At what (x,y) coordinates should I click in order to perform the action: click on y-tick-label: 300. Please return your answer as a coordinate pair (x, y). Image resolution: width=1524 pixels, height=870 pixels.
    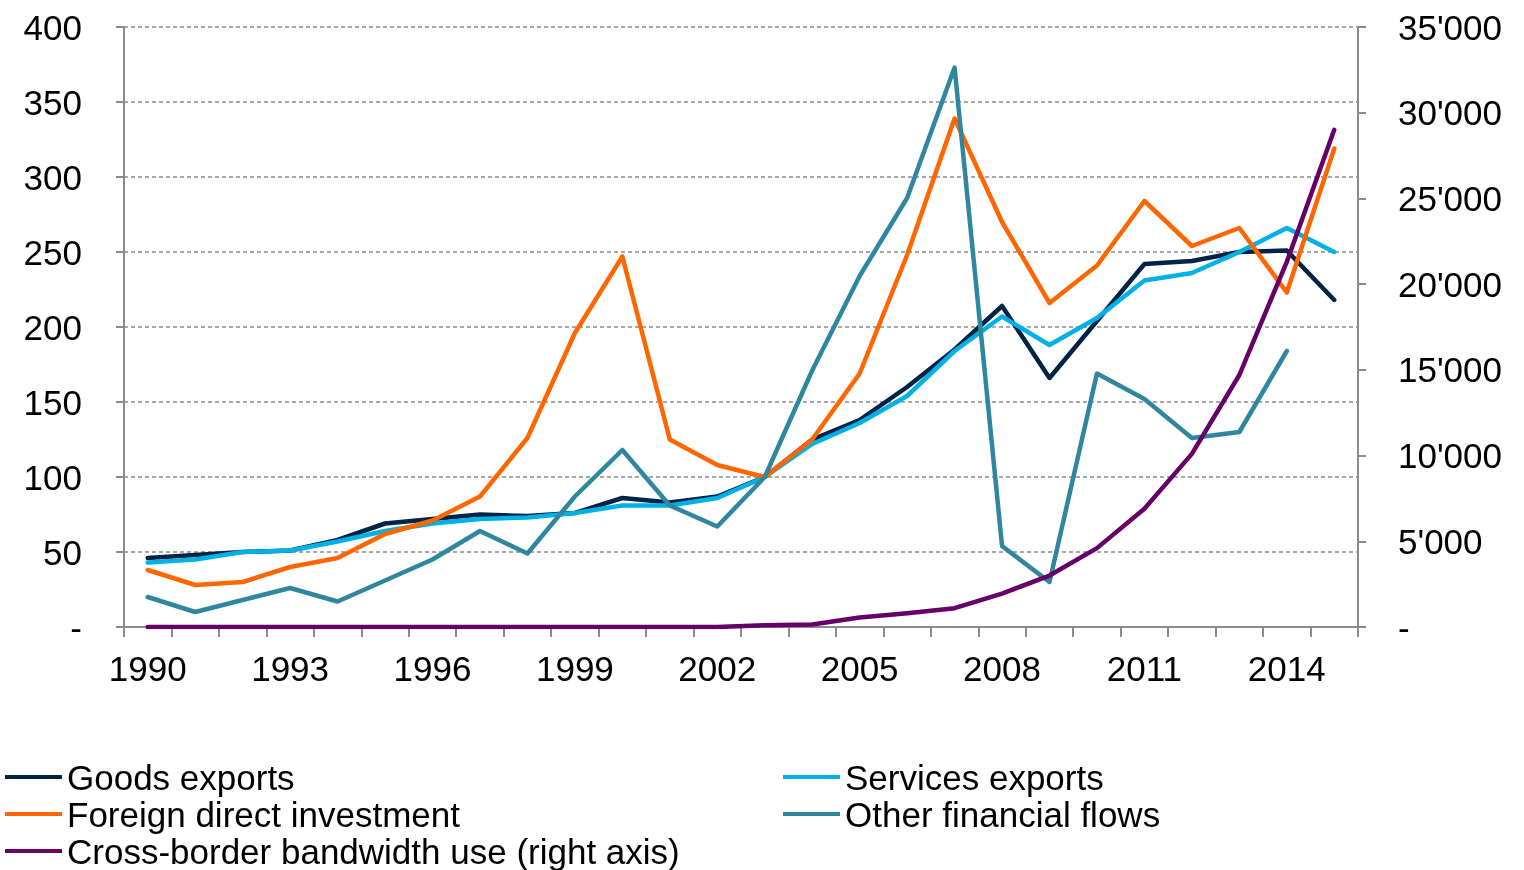
    Looking at the image, I should click on (52, 177).